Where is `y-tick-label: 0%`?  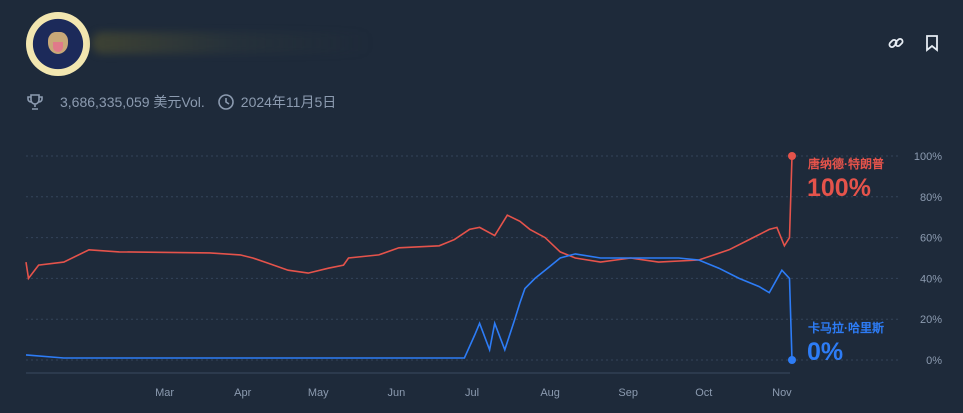
y-tick-label: 0% is located at coordinates (934, 361).